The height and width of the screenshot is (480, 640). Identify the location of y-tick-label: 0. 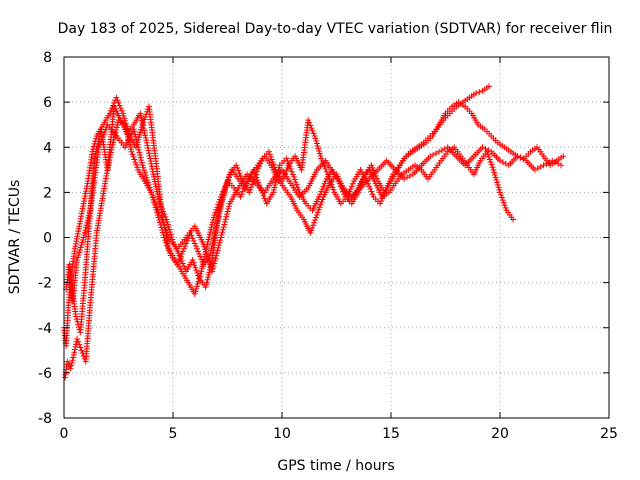
(47, 239).